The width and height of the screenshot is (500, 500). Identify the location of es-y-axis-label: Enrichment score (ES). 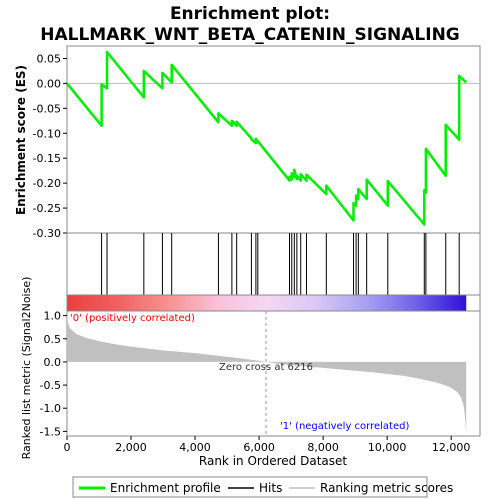
(21, 140).